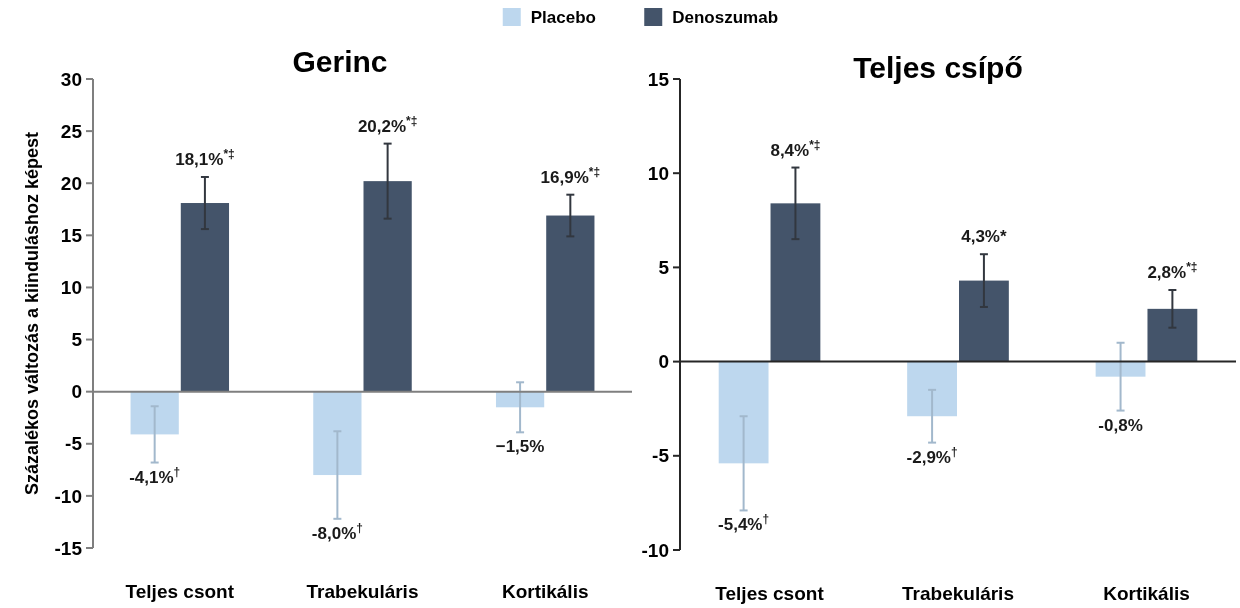 The height and width of the screenshot is (608, 1240). Describe the element at coordinates (71, 183) in the screenshot. I see `y-tick-label: 20` at that location.